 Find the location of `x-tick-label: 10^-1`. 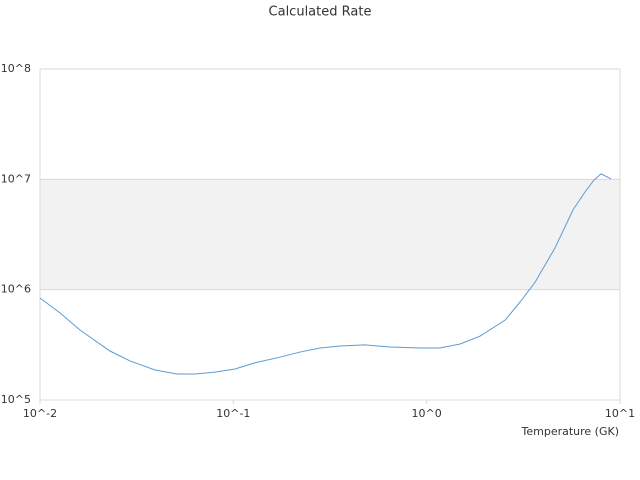

x-tick-label: 10^-1 is located at coordinates (233, 413).